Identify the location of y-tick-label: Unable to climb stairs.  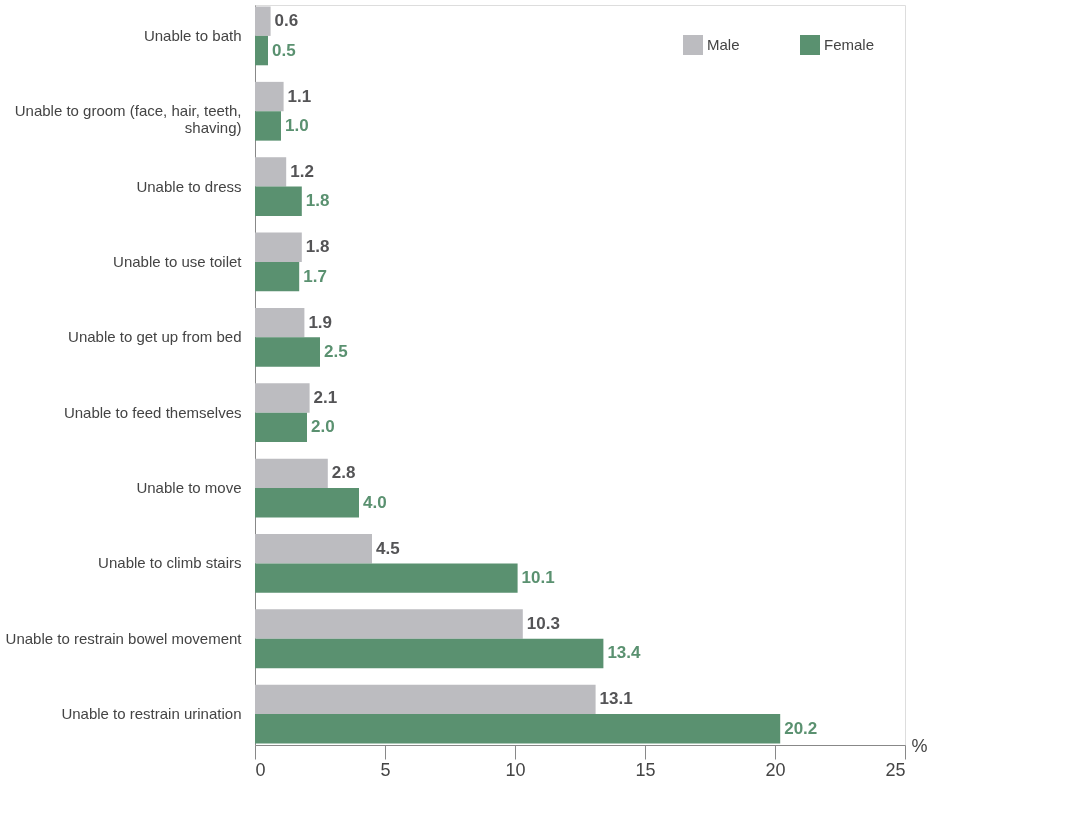
(170, 563).